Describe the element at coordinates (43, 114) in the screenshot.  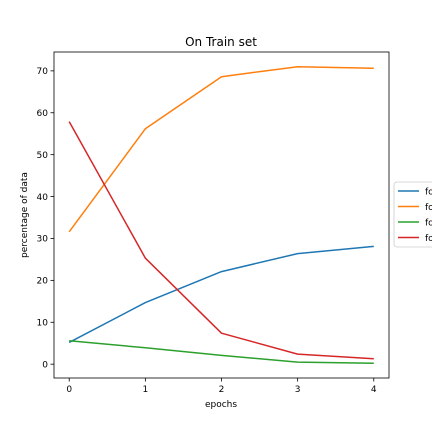
I see `y-tick-label: 60` at that location.